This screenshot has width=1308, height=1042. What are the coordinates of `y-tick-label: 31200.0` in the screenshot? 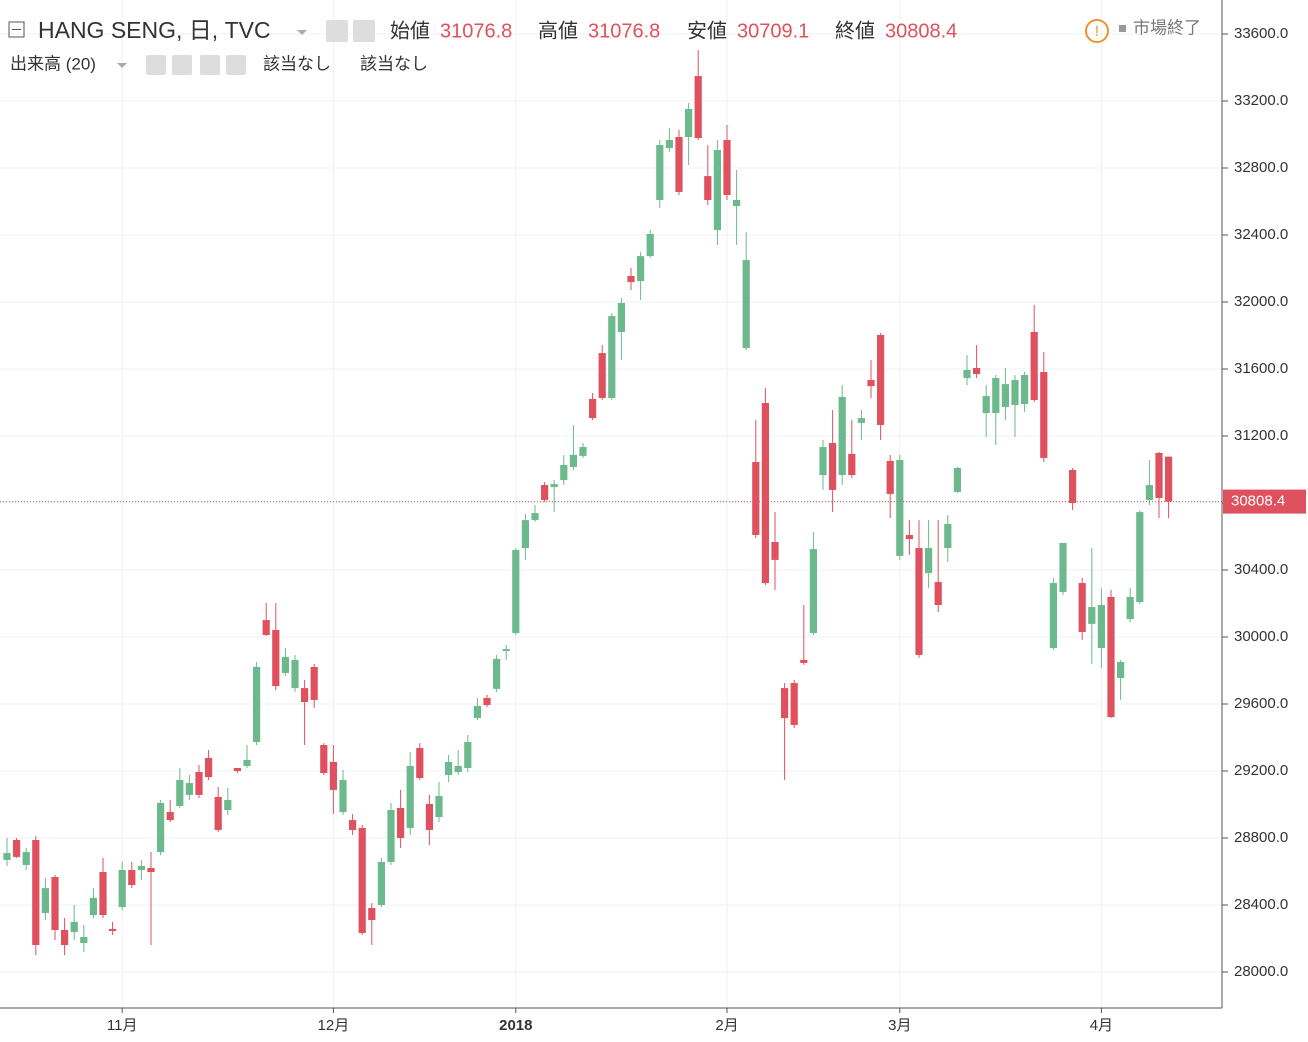 It's located at (1261, 435).